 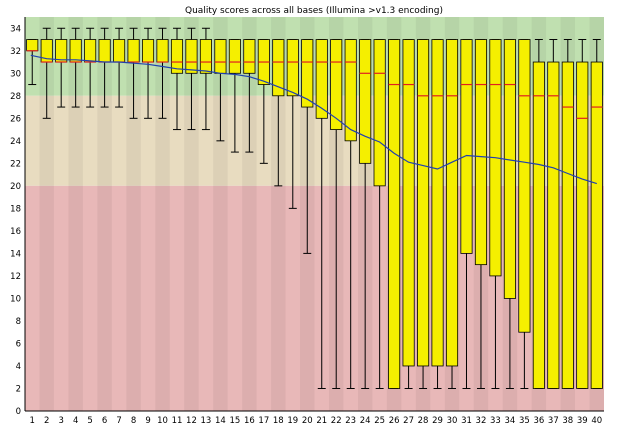 What do you see at coordinates (481, 421) in the screenshot?
I see `x-tick-label: 32` at bounding box center [481, 421].